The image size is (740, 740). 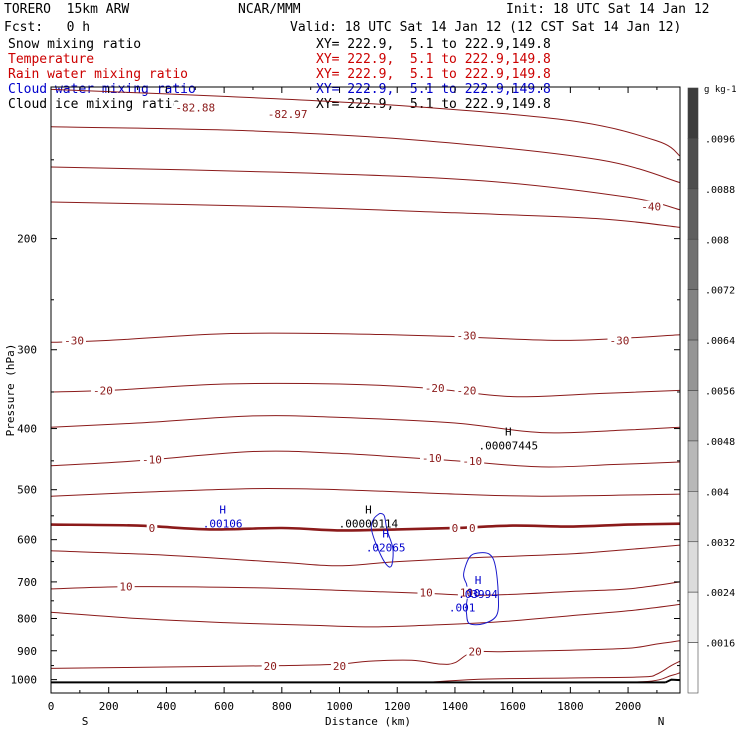 I want to click on colorbar-label: .0032, so click(x=720, y=543).